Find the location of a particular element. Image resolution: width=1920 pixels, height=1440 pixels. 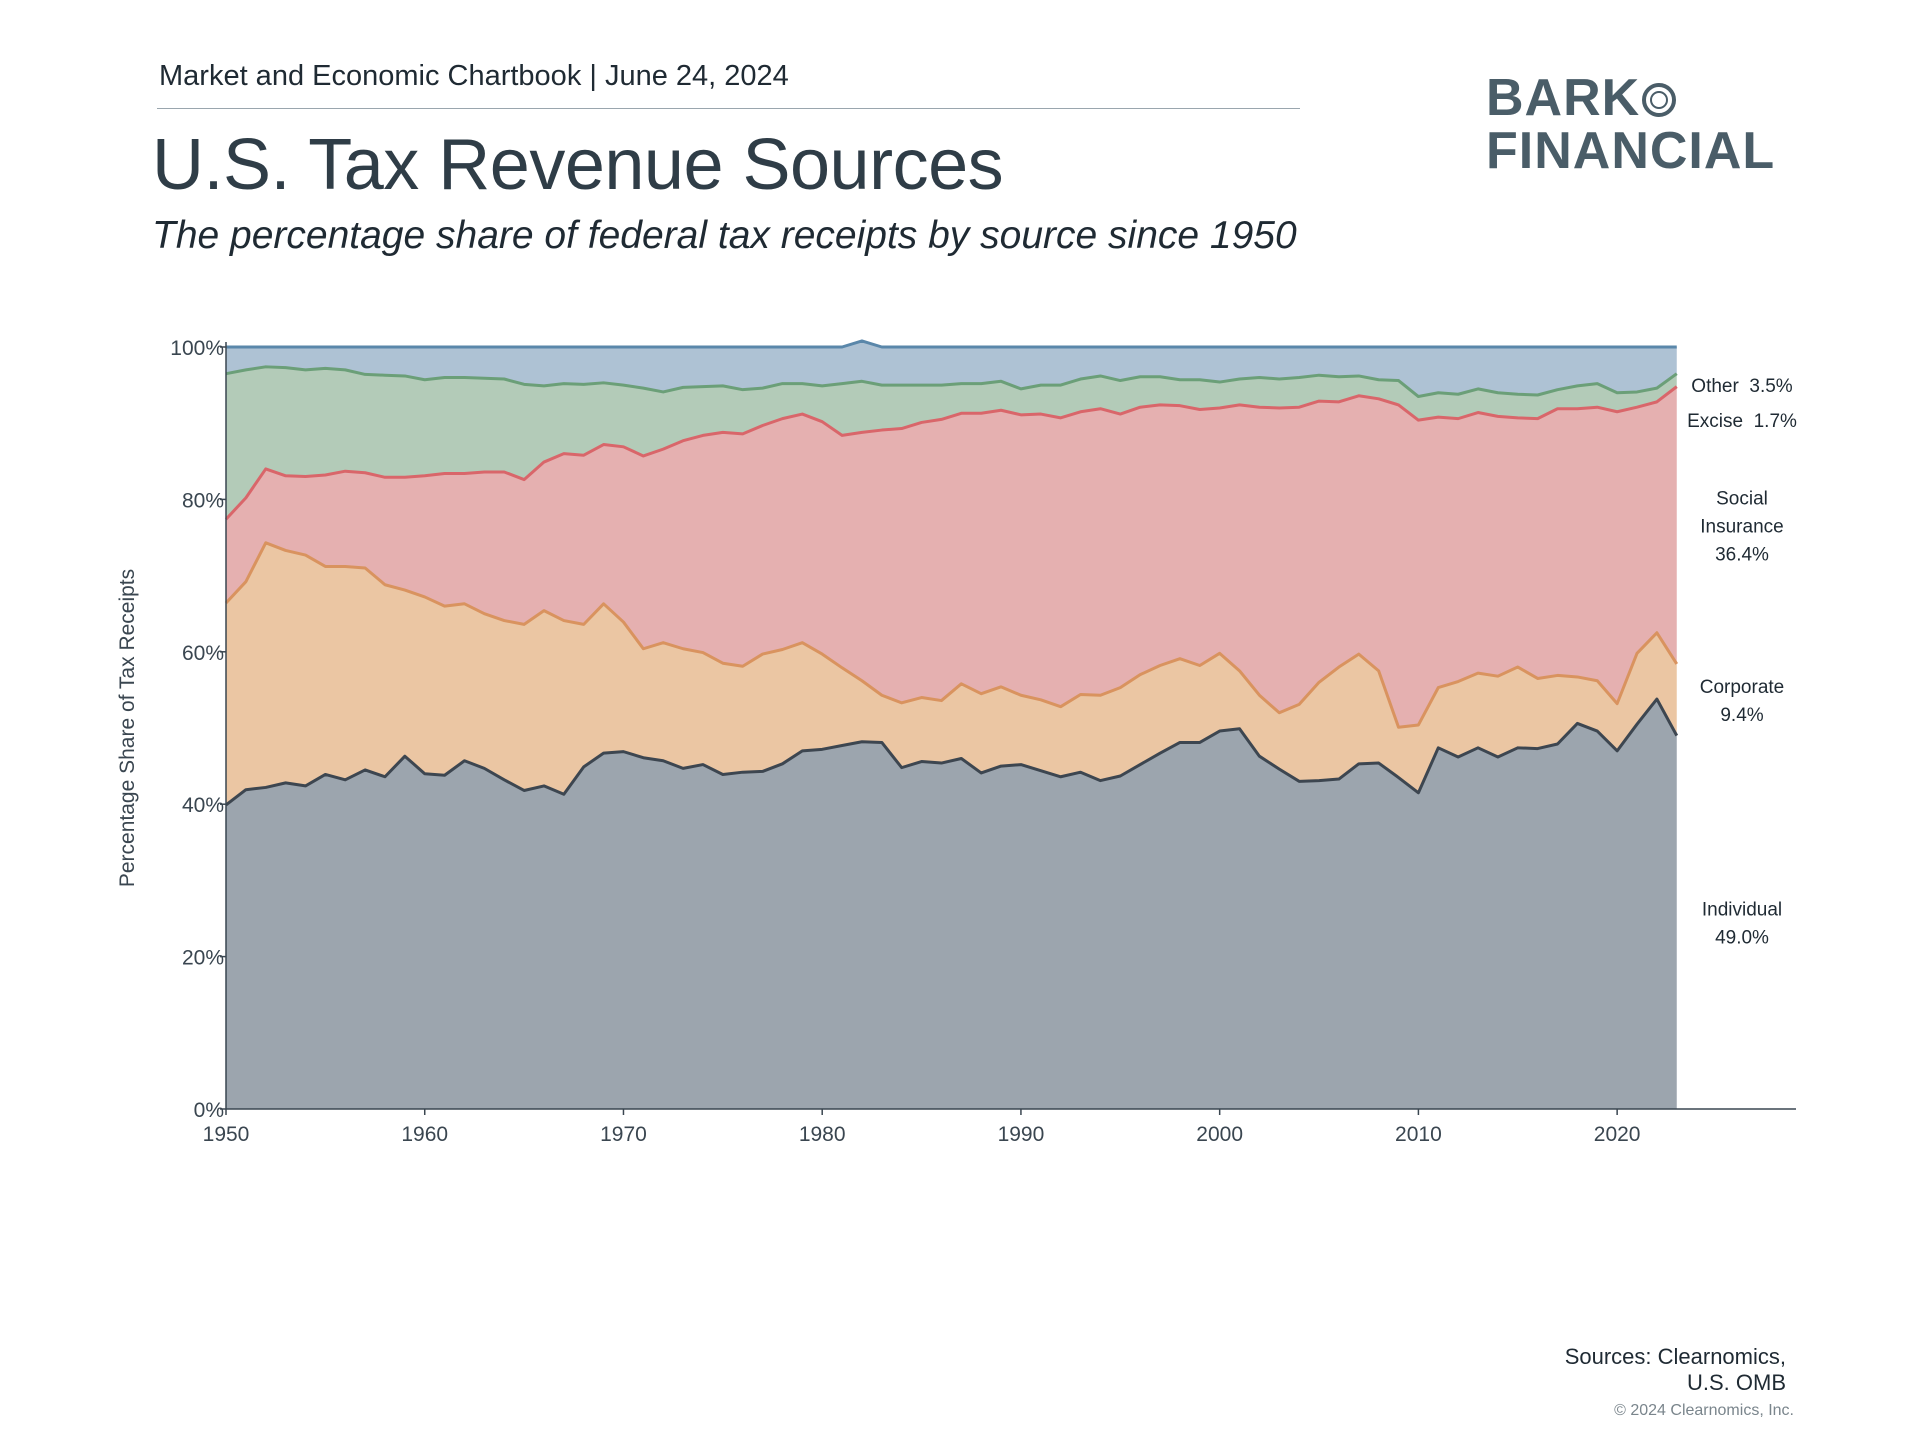

series-label-social-insurance: Insurance is located at coordinates (1741, 526).